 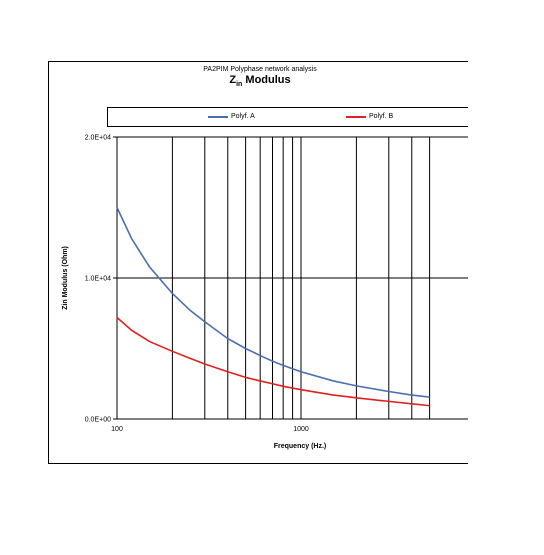 What do you see at coordinates (98, 279) in the screenshot?
I see `y-tick-label: 1.0E+04` at bounding box center [98, 279].